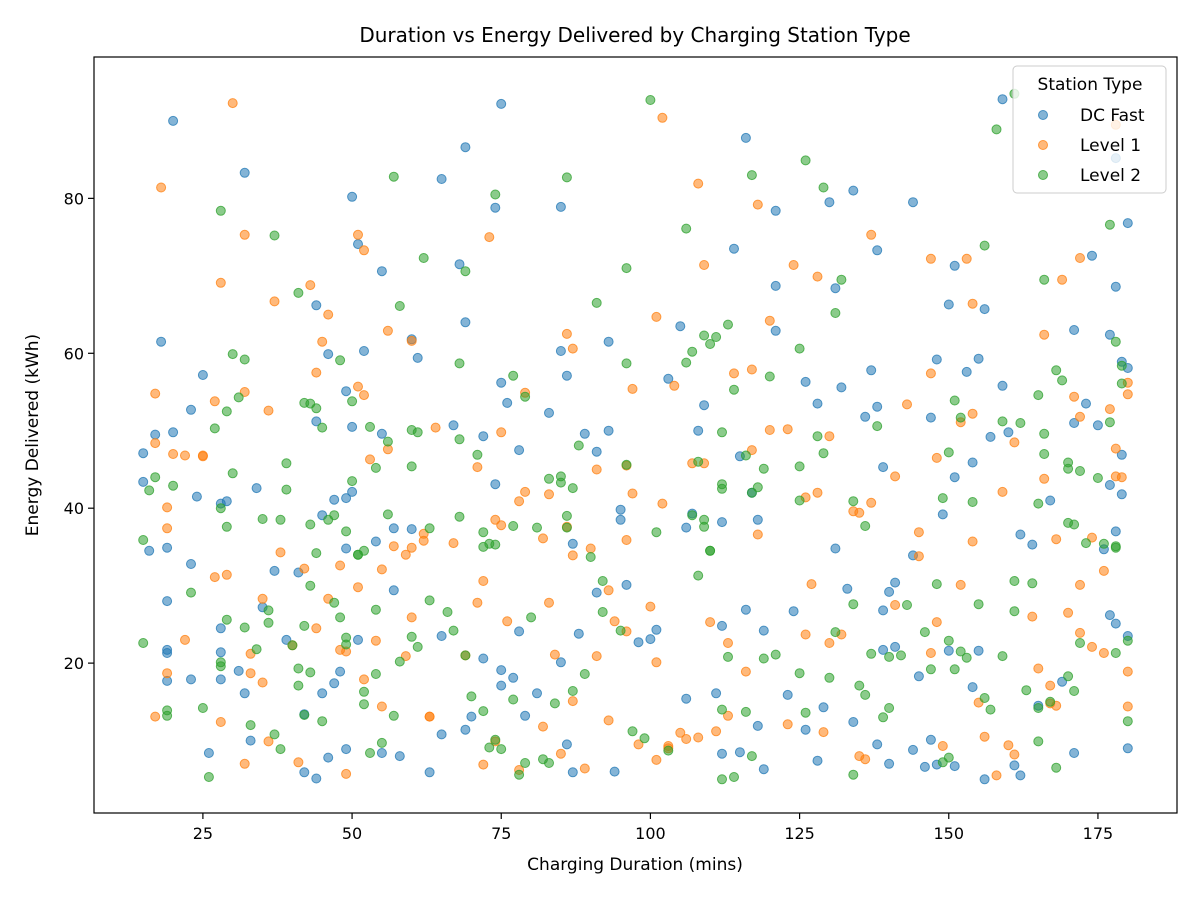 This screenshot has width=1200, height=900. What do you see at coordinates (1110, 146) in the screenshot?
I see `legend-label-level-1: Level 1` at bounding box center [1110, 146].